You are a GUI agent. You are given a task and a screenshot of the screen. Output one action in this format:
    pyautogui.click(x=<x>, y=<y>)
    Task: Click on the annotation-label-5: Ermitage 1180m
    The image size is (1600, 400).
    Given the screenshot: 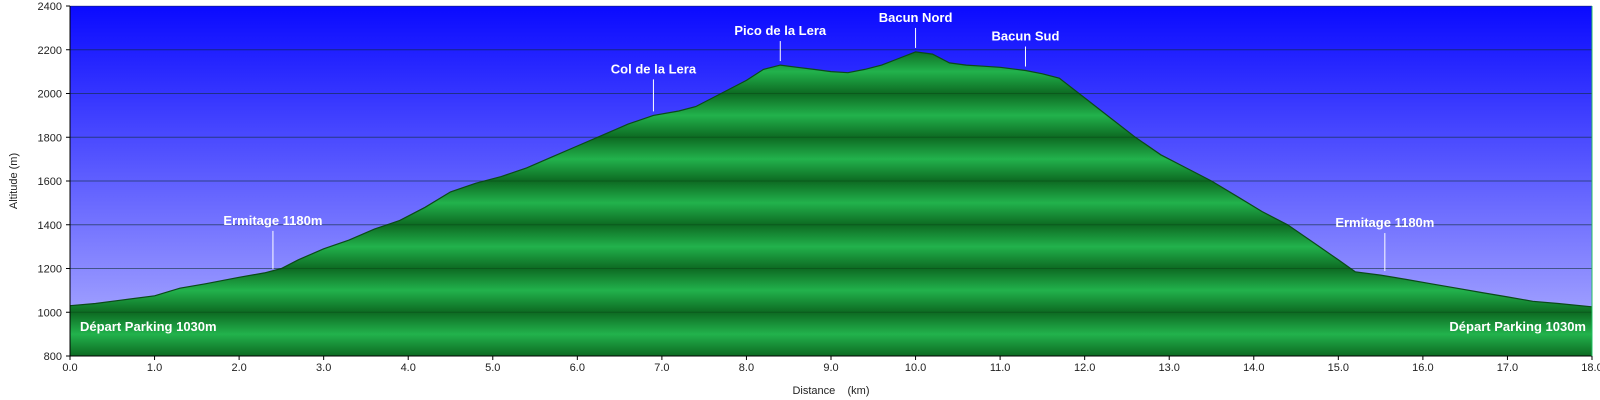 What is the action you would take?
    pyautogui.click(x=1384, y=222)
    